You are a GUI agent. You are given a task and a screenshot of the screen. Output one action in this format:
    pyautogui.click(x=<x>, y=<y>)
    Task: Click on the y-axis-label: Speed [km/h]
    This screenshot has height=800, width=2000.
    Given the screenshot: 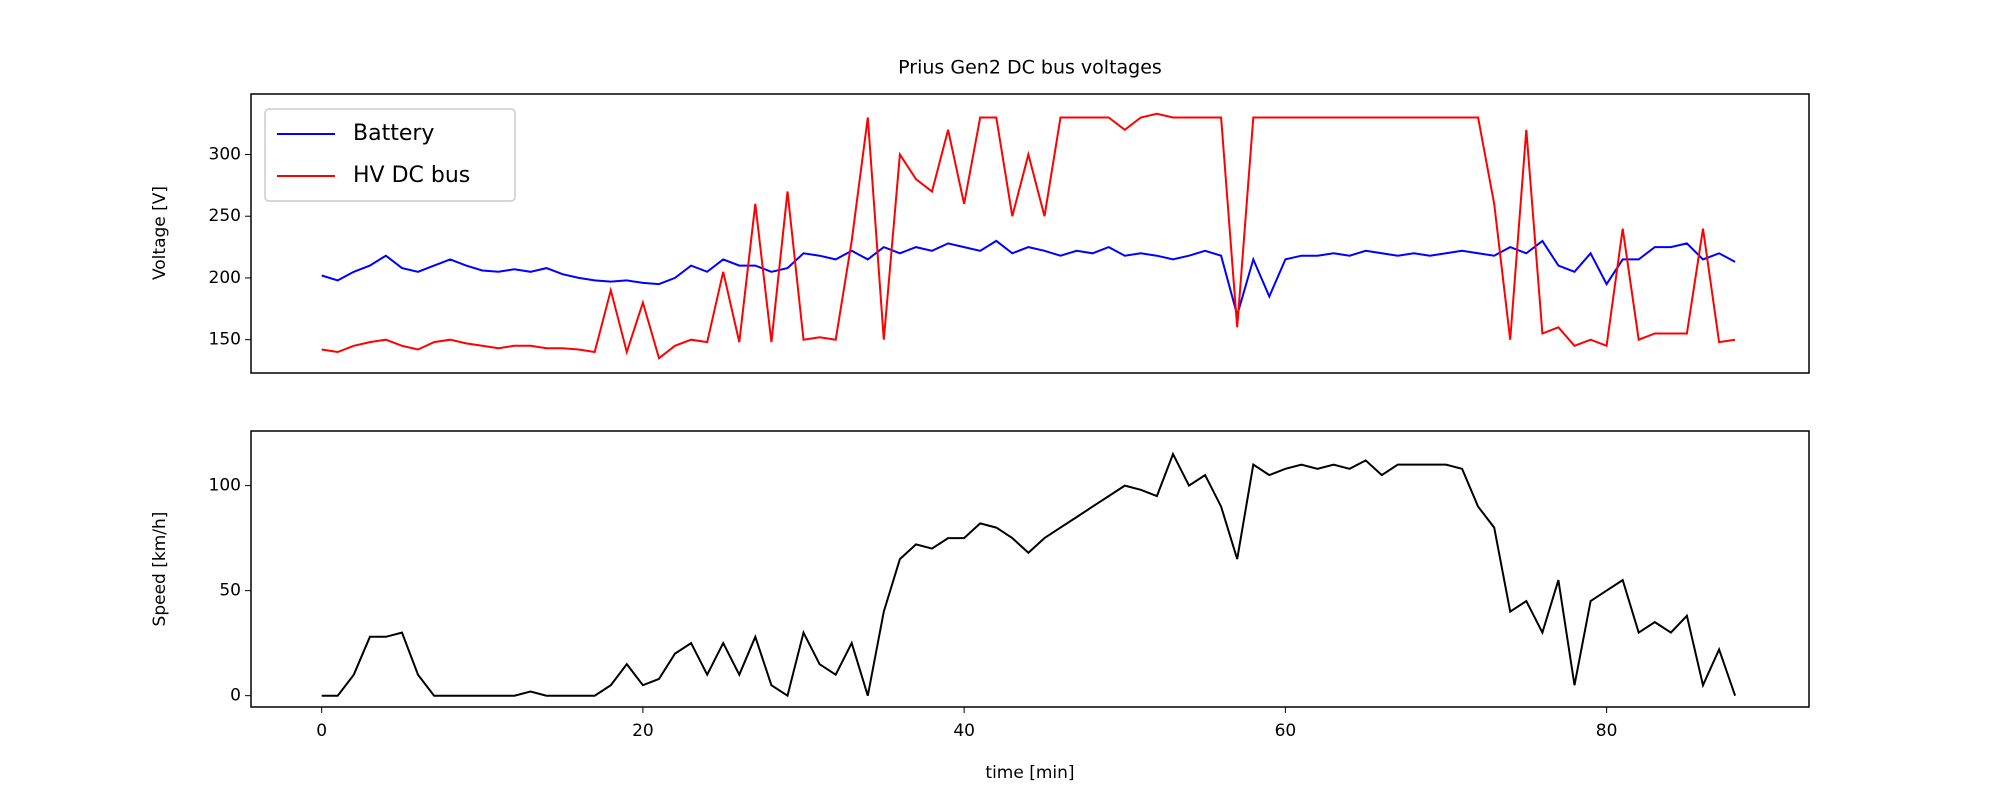 What is the action you would take?
    pyautogui.click(x=160, y=569)
    